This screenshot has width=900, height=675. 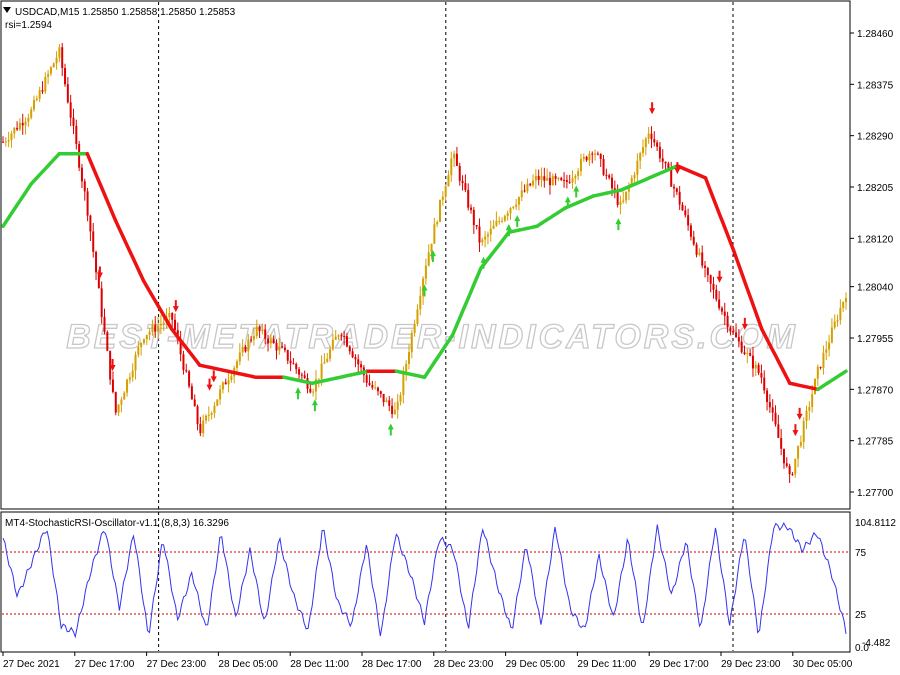 What do you see at coordinates (861, 553) in the screenshot?
I see `osc-level-75-label: 75` at bounding box center [861, 553].